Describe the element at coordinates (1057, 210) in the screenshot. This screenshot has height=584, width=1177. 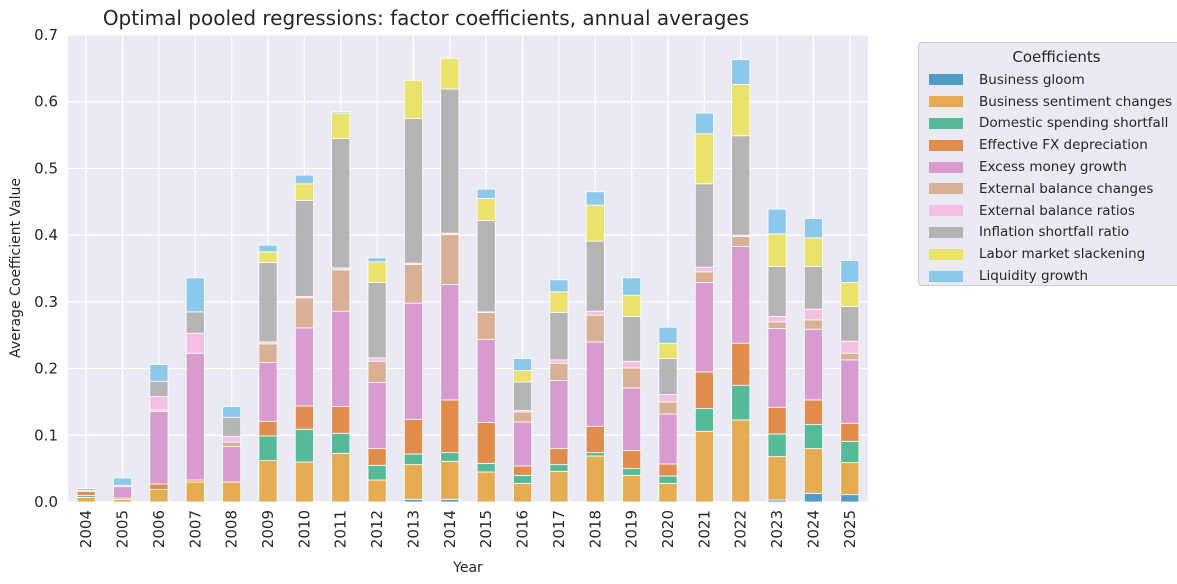
I see `legend-label: External balance ratios` at that location.